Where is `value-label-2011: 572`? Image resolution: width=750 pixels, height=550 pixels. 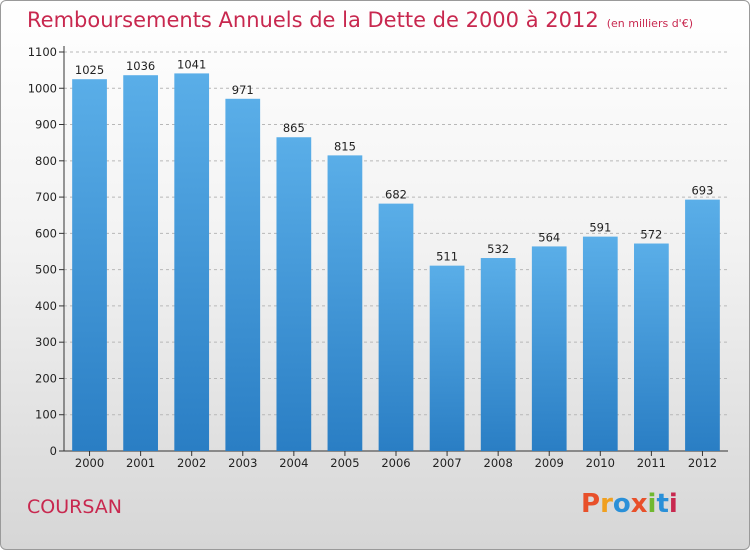 value-label-2011: 572 is located at coordinates (651, 235).